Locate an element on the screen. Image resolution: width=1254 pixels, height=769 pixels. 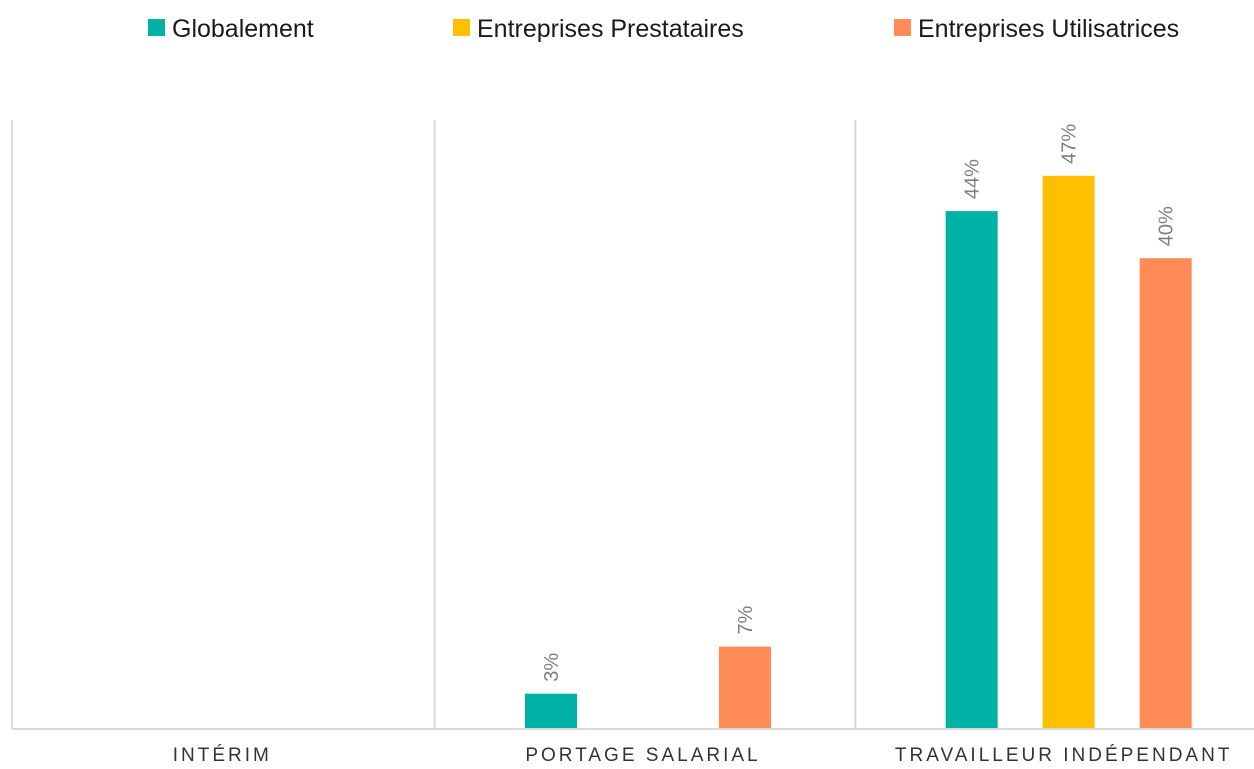
legend-label-globalement: Globalement is located at coordinates (243, 29).